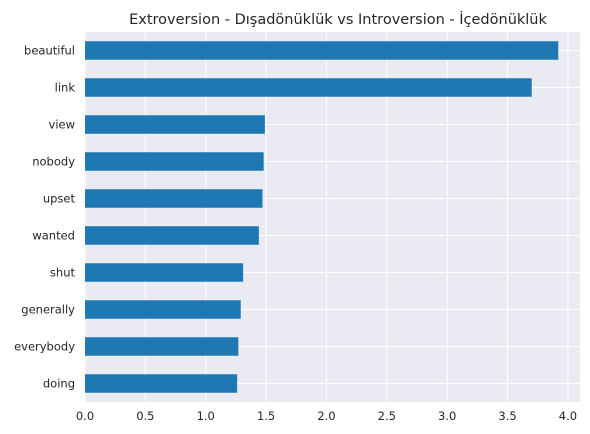 The width and height of the screenshot is (590, 434). Describe the element at coordinates (48, 310) in the screenshot. I see `y-tick-label-generally: generally` at that location.